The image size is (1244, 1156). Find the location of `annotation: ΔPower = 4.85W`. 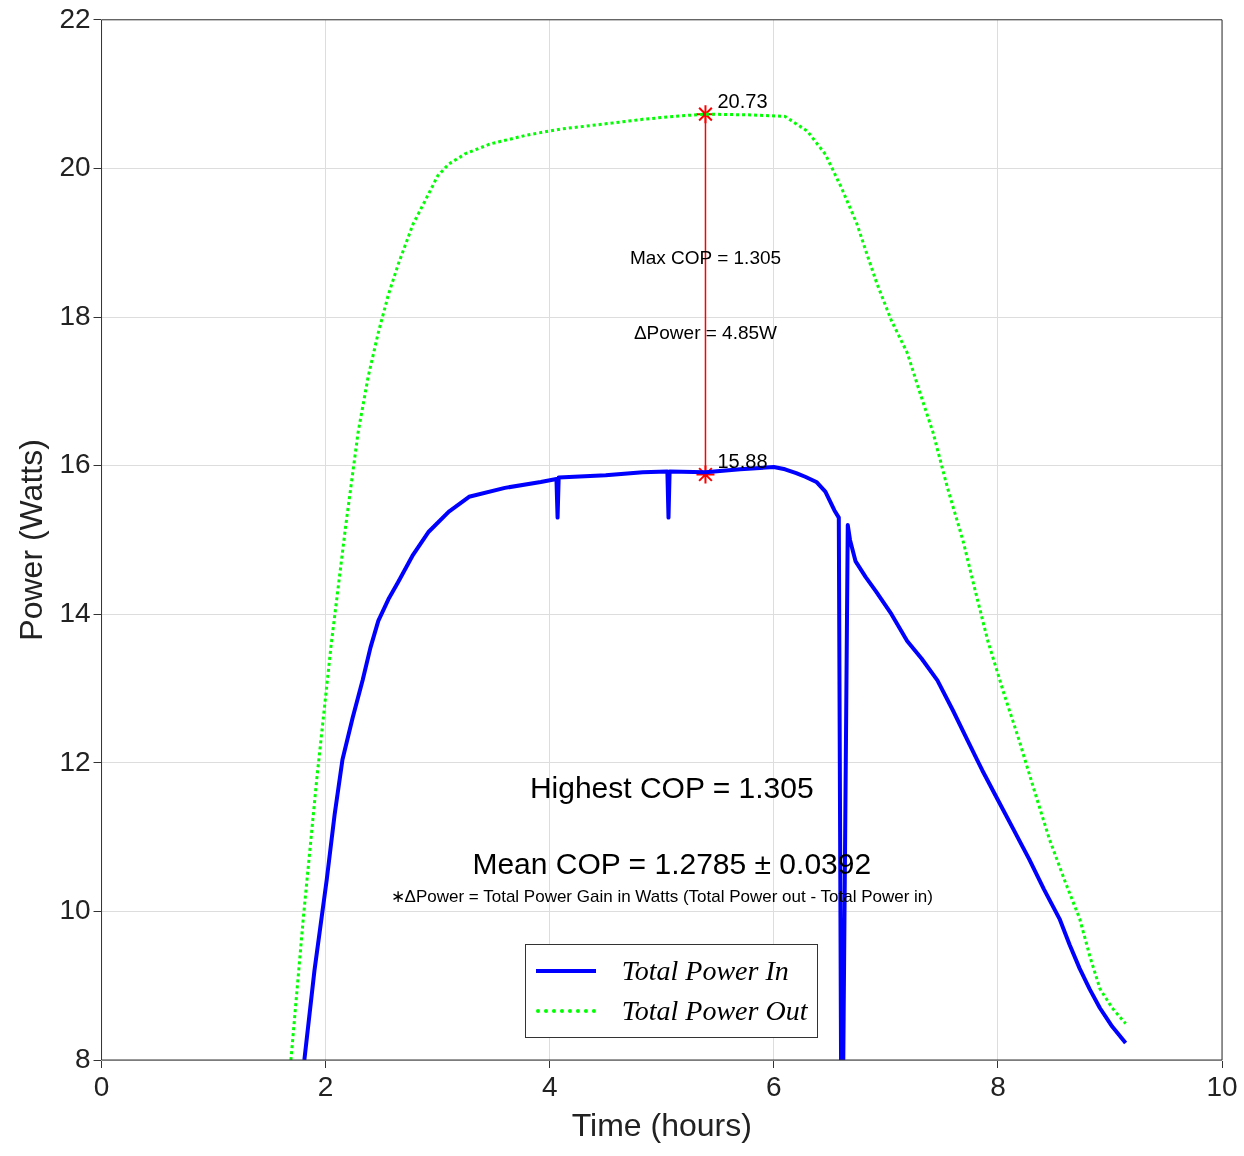

annotation: ΔPower = 4.85W is located at coordinates (705, 333).